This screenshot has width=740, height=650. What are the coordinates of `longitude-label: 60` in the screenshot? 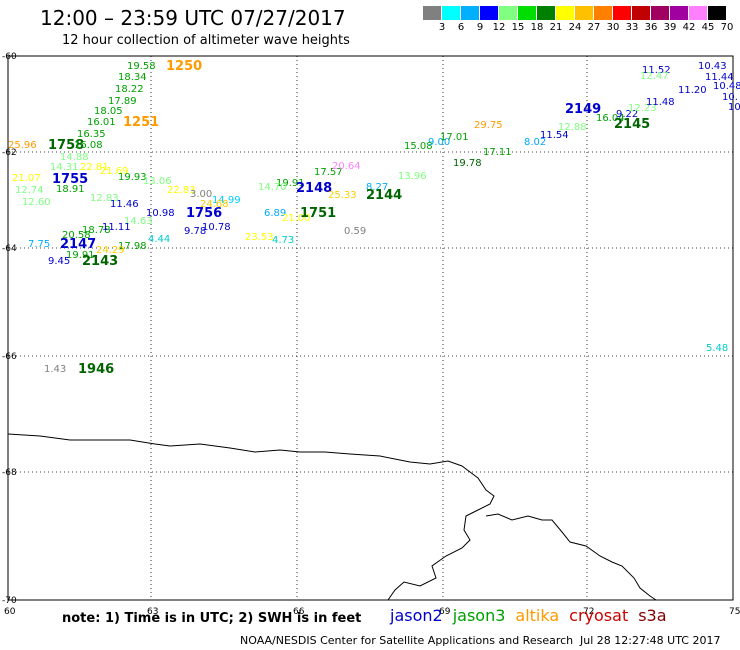 It's located at (10, 612).